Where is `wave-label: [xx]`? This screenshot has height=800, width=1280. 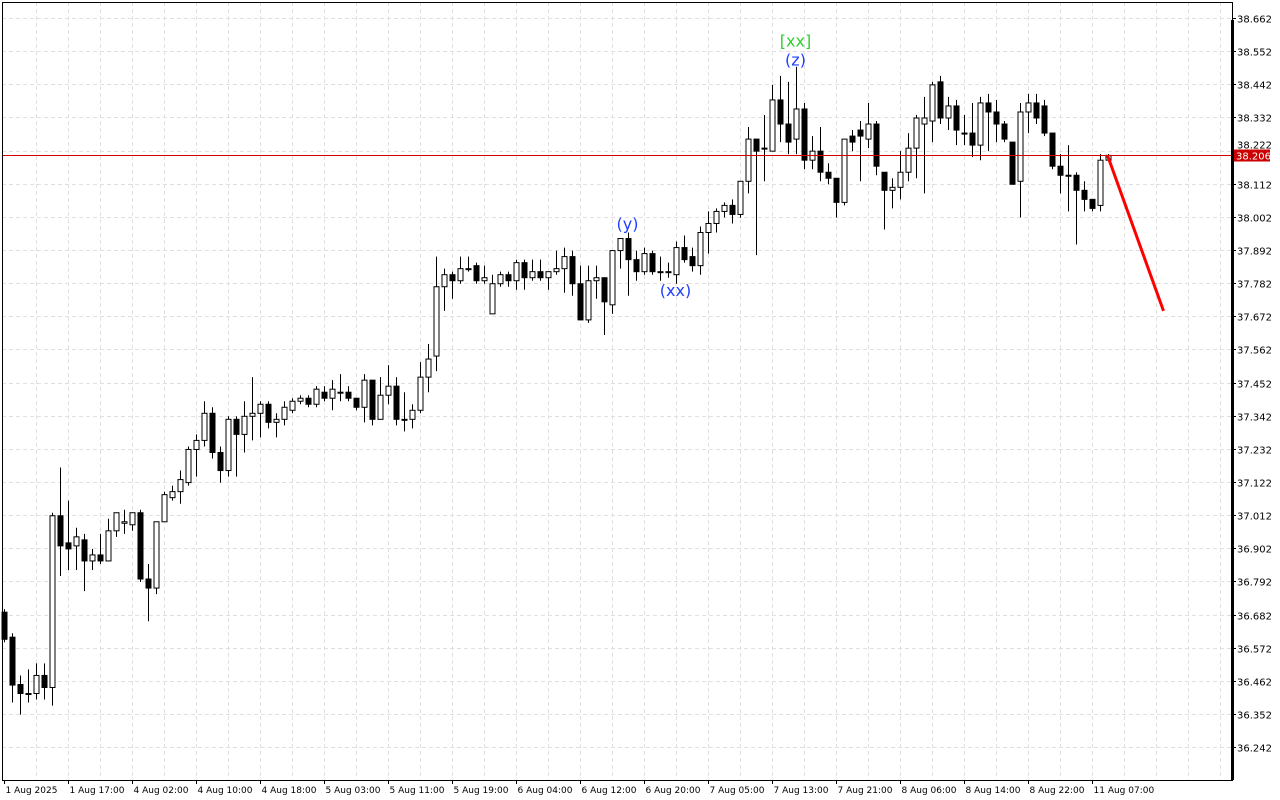
wave-label: [xx] is located at coordinates (795, 40).